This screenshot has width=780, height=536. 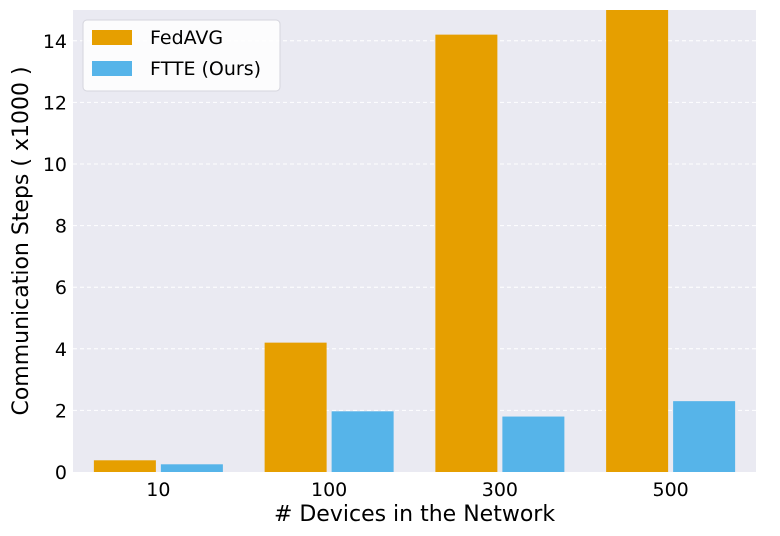 What do you see at coordinates (500, 490) in the screenshot?
I see `x-tick-label: 300` at bounding box center [500, 490].